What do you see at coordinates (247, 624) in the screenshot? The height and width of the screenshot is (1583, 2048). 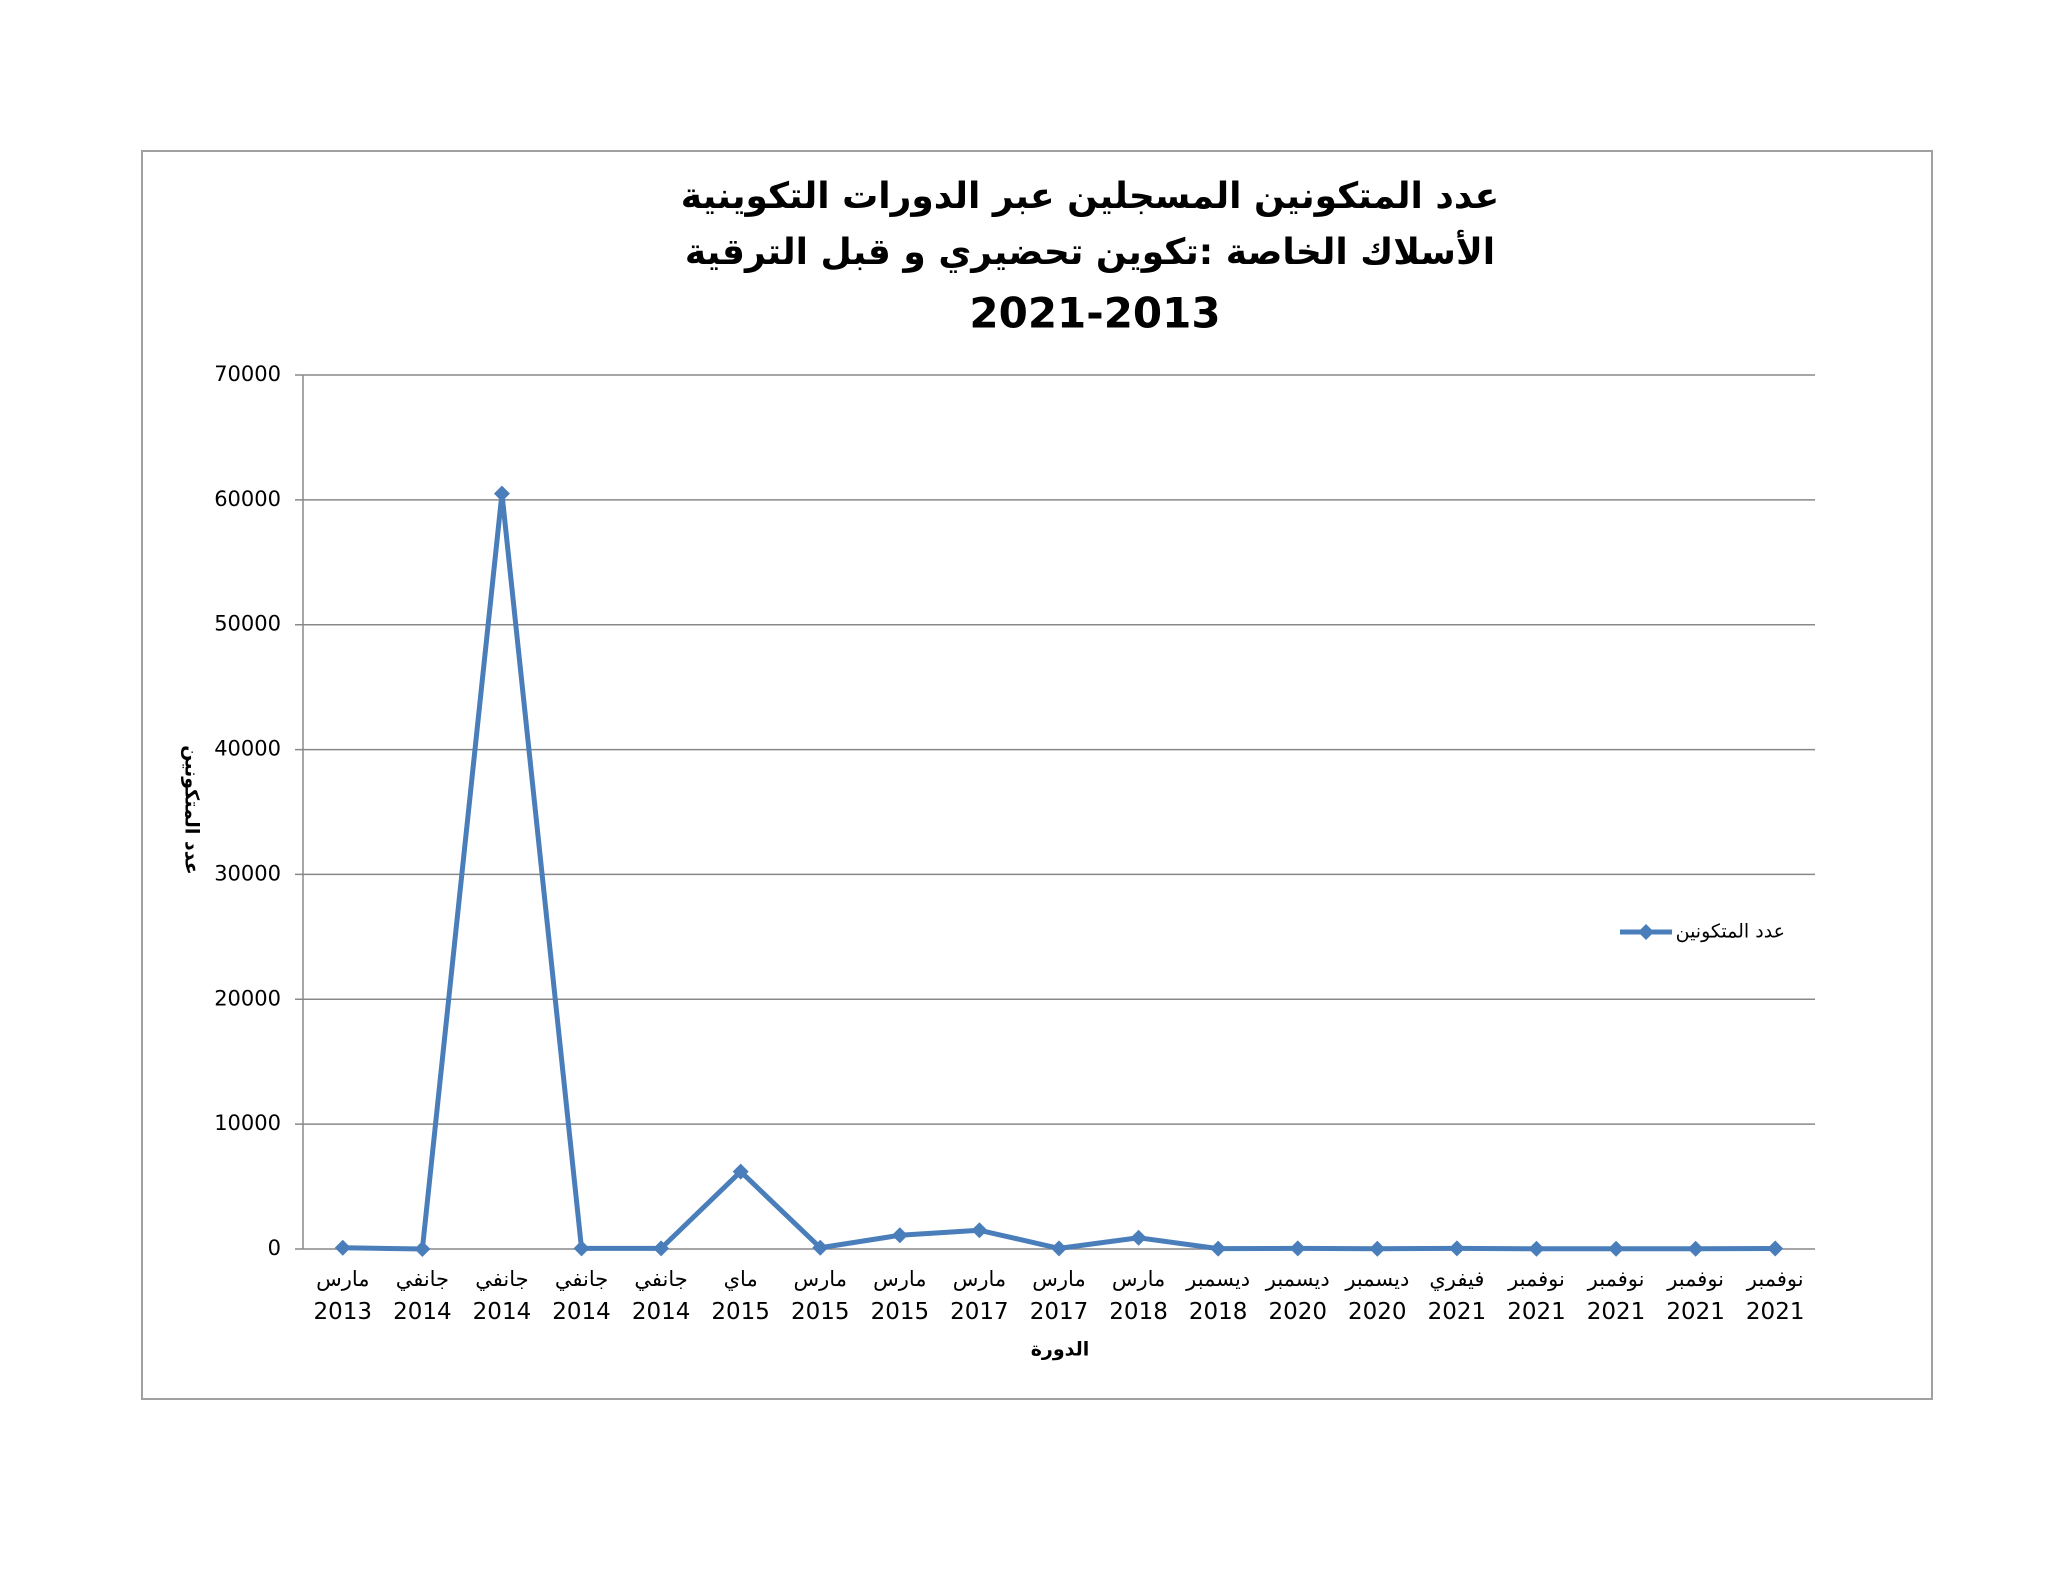 I see `y-tick-label: 50000` at bounding box center [247, 624].